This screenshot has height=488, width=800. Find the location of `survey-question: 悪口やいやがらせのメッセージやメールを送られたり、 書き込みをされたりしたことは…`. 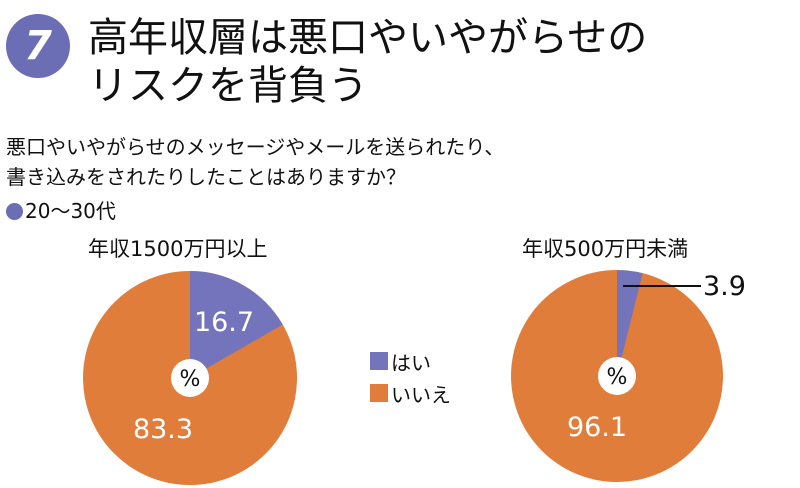

survey-question: 悪口やいやがらせのメッセージやメールを送られたり、 書き込みをされたりしたことは… is located at coordinates (255, 162).